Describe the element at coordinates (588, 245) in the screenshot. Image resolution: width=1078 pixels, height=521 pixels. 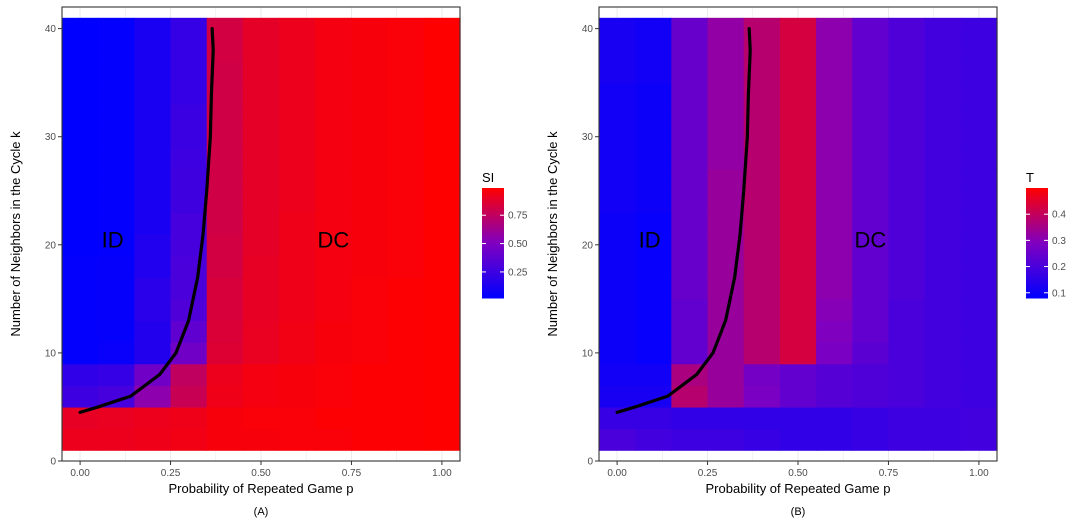
I see `y-tick-label: 20` at that location.